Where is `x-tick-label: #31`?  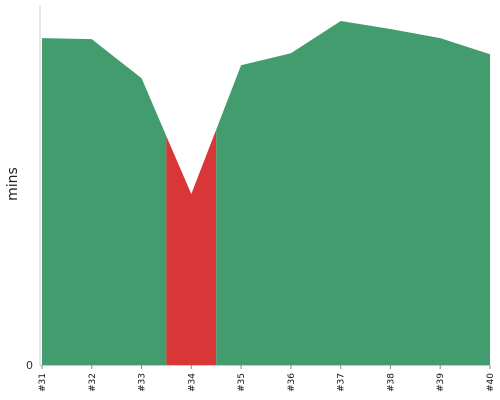
x-tick-label: #31 is located at coordinates (43, 382).